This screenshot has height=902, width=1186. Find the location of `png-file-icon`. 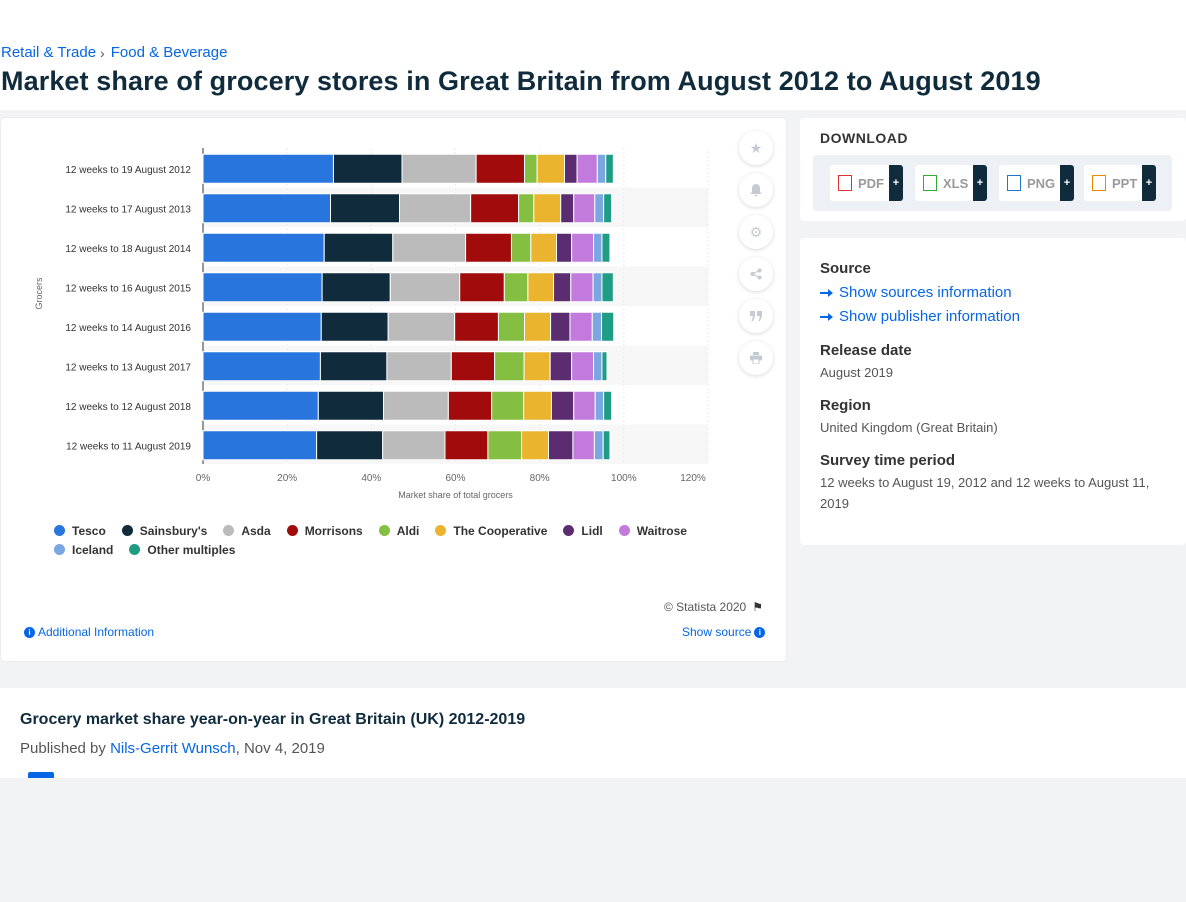

png-file-icon is located at coordinates (1014, 183).